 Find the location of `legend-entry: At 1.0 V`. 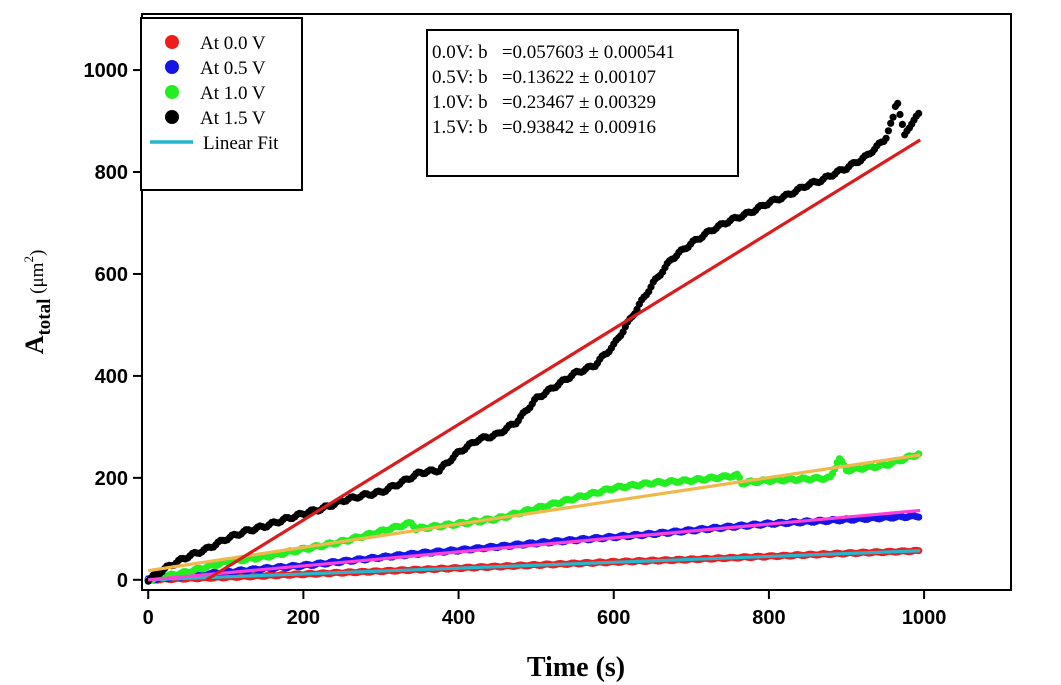

legend-entry: At 1.0 V is located at coordinates (215, 93).